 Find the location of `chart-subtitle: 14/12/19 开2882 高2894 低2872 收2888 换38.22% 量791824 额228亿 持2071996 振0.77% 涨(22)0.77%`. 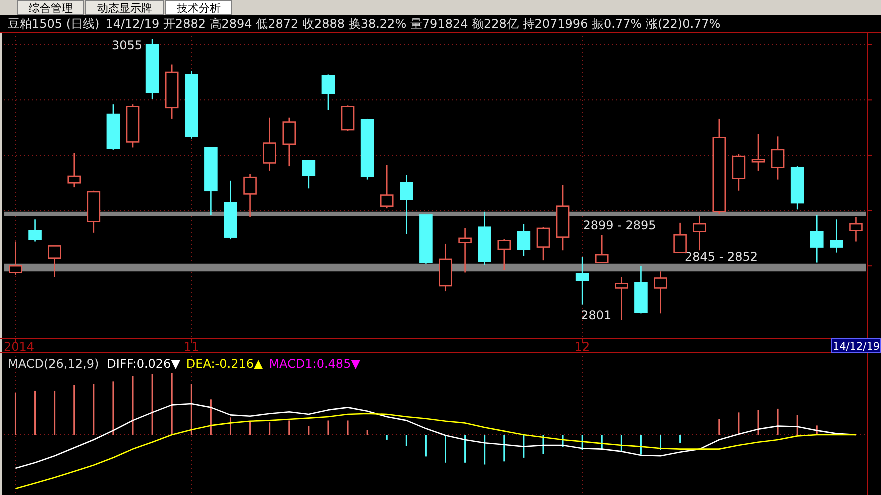

chart-subtitle: 14/12/19 开2882 高2894 低2872 收2888 换38.22% 量791824 额228亿 持2071996 振0.77% 涨(22)0.77% is located at coordinates (413, 24).